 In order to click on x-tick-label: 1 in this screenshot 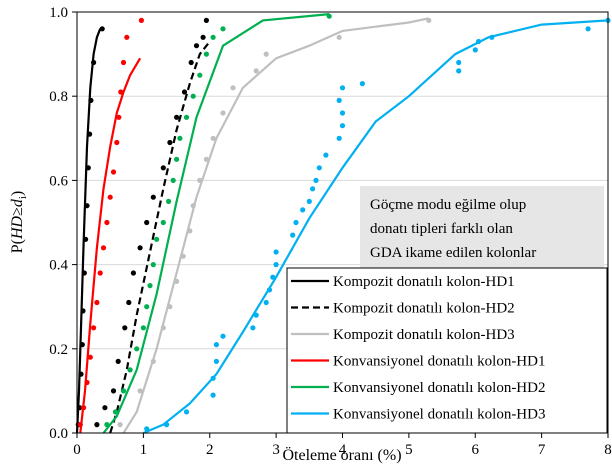, I will do `click(144, 450)`.